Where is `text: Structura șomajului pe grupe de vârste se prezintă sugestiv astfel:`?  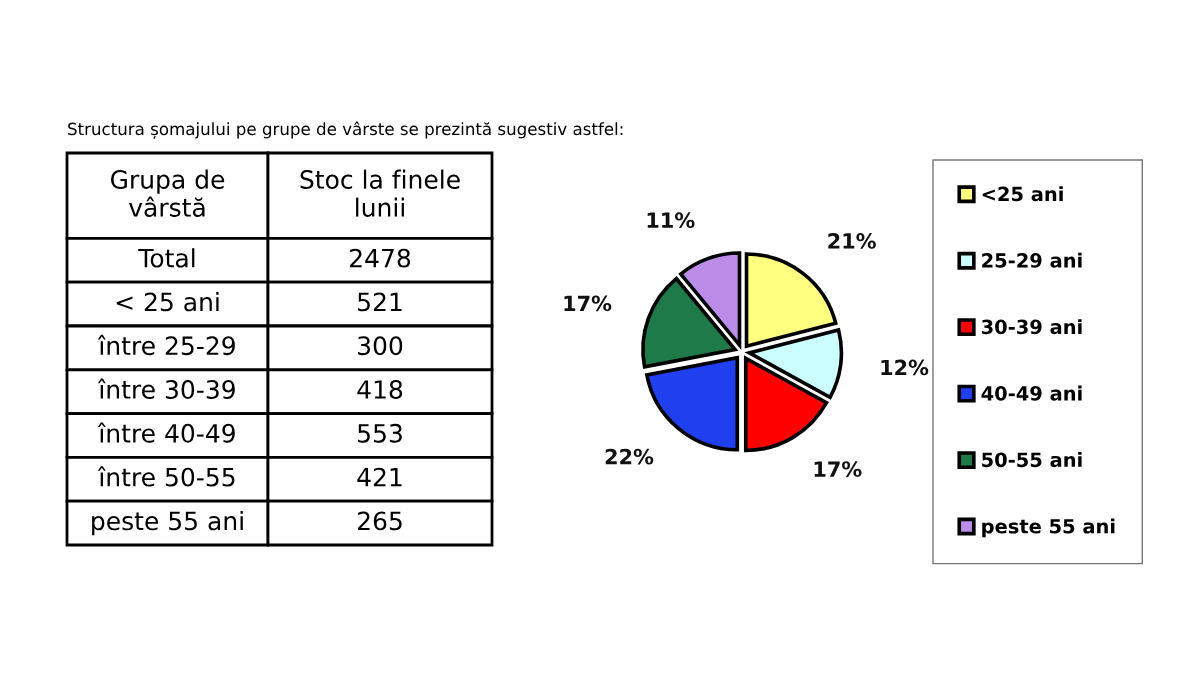
text: Structura șomajului pe grupe de vârste se prezintă sugestiv astfel: is located at coordinates (345, 130).